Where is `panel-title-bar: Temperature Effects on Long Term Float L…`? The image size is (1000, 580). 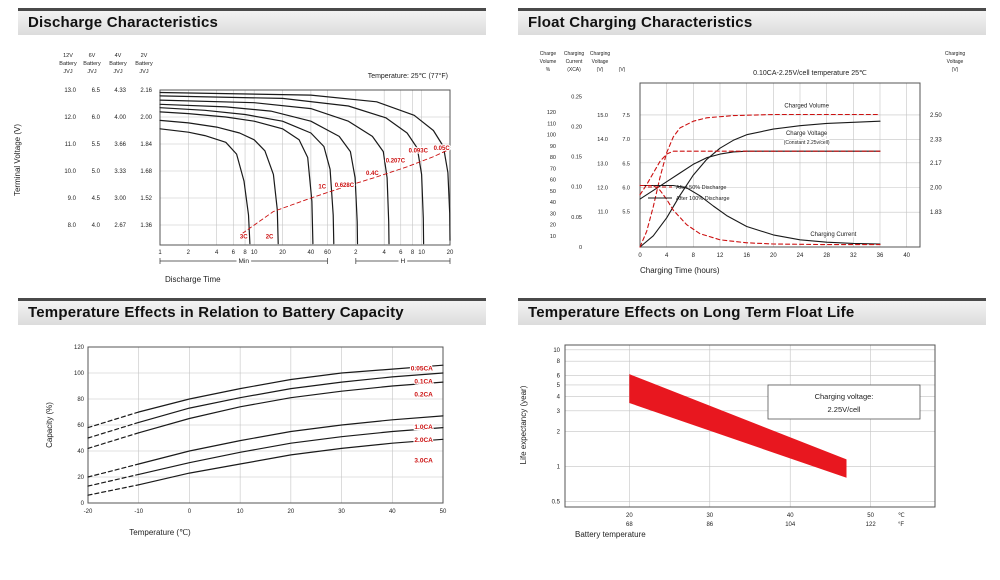 panel-title-bar: Temperature Effects on Long Term Float L… is located at coordinates (752, 311).